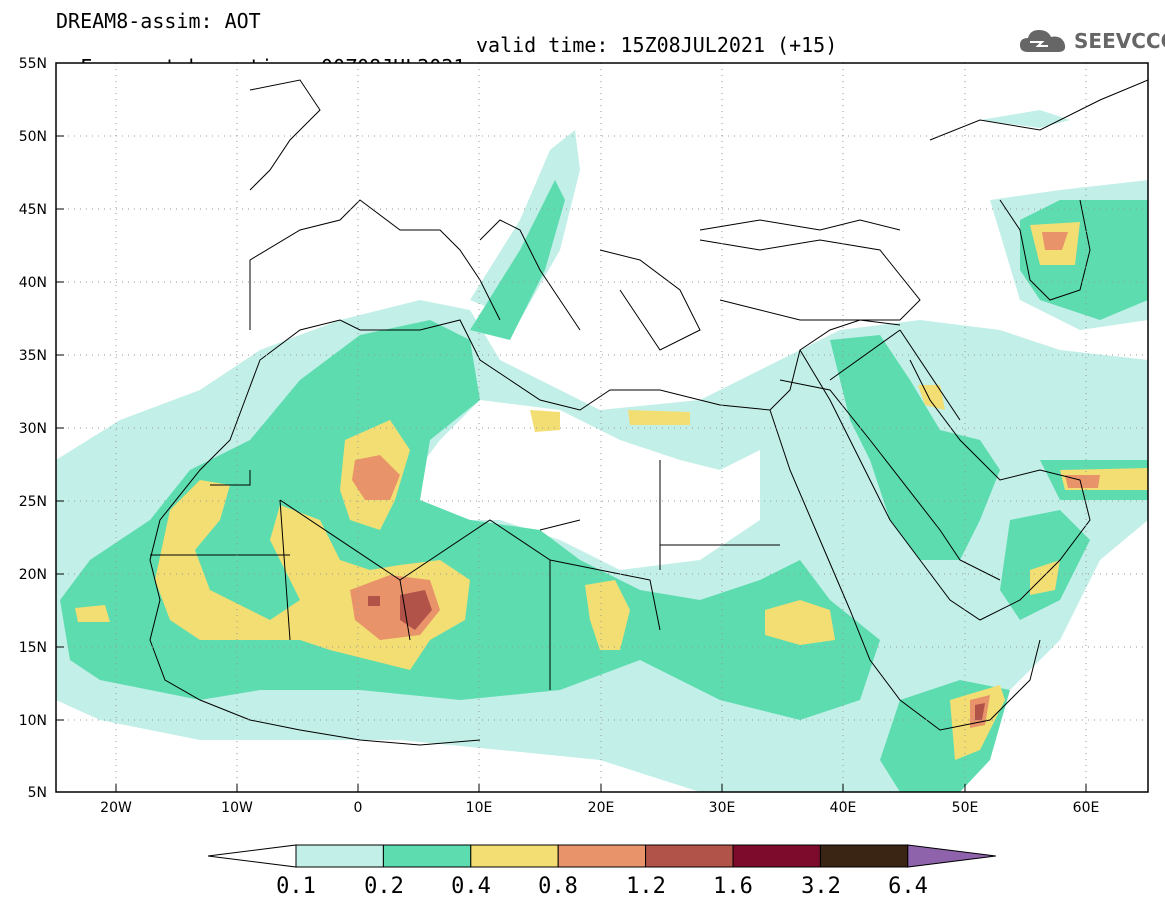 Image resolution: width=1165 pixels, height=905 pixels. Describe the element at coordinates (374, 601) in the screenshot. I see `aot-level-1.2-niger-west` at that location.